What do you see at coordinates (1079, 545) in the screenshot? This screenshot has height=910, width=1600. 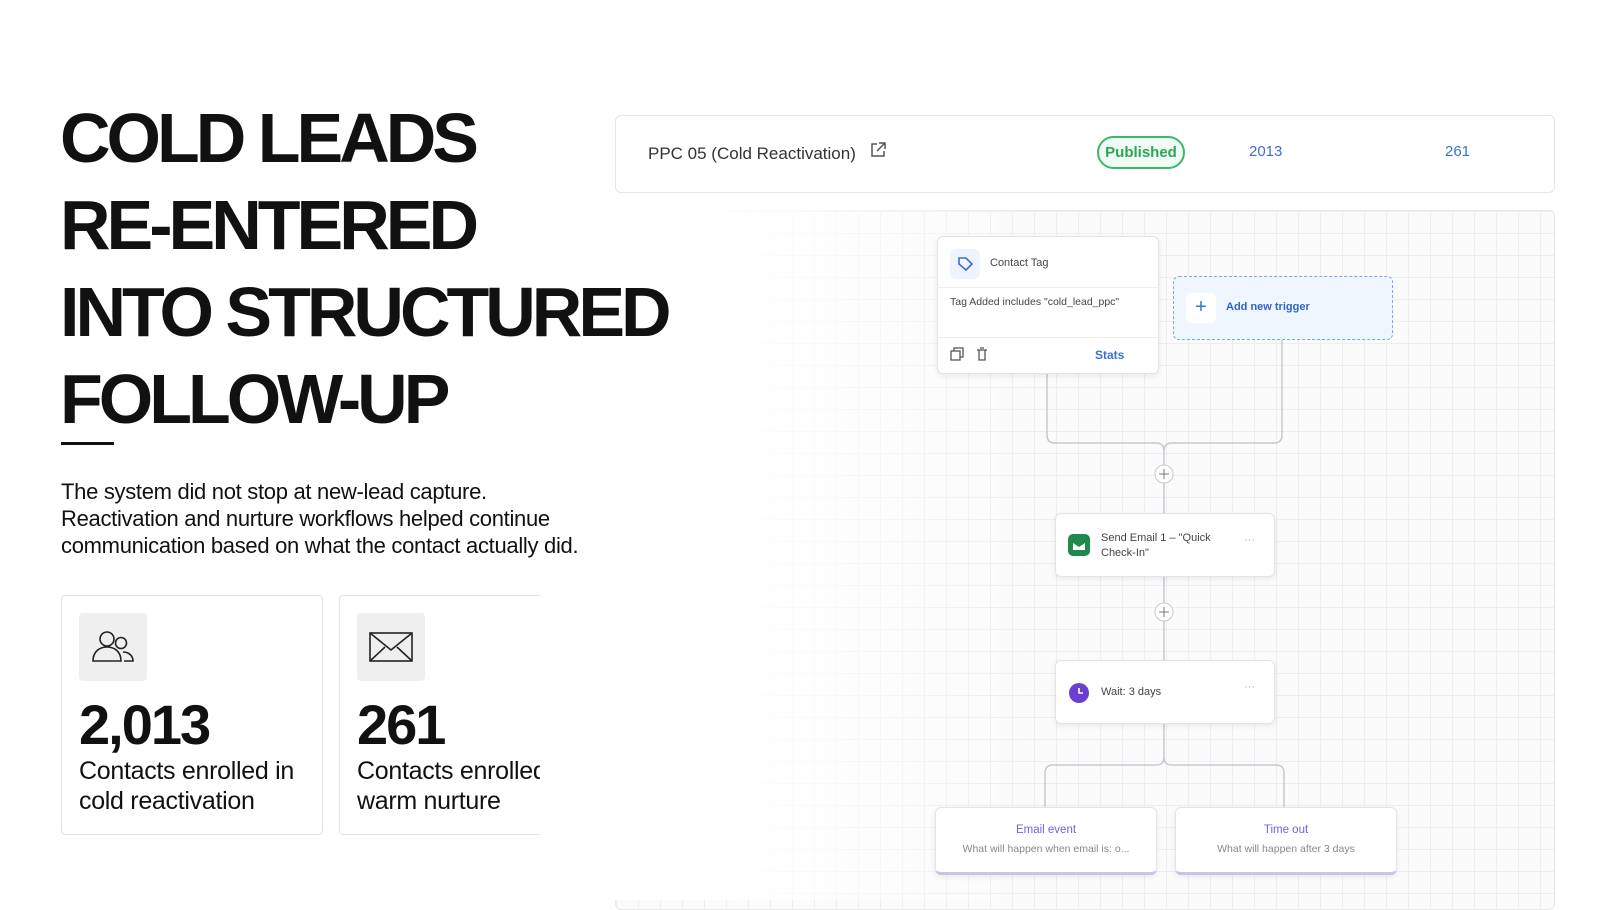 I see `email-icon` at bounding box center [1079, 545].